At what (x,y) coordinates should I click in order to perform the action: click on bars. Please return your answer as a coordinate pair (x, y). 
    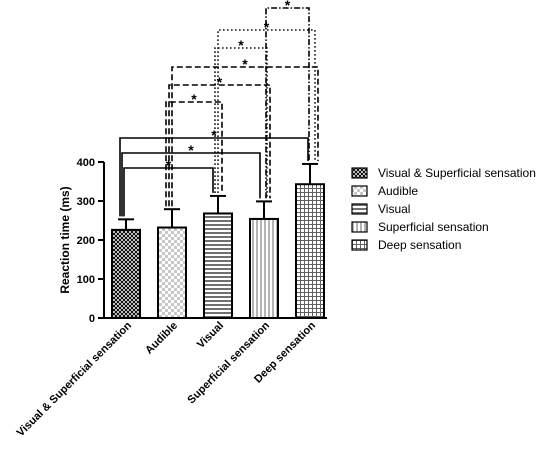
    Looking at the image, I should click on (218, 251).